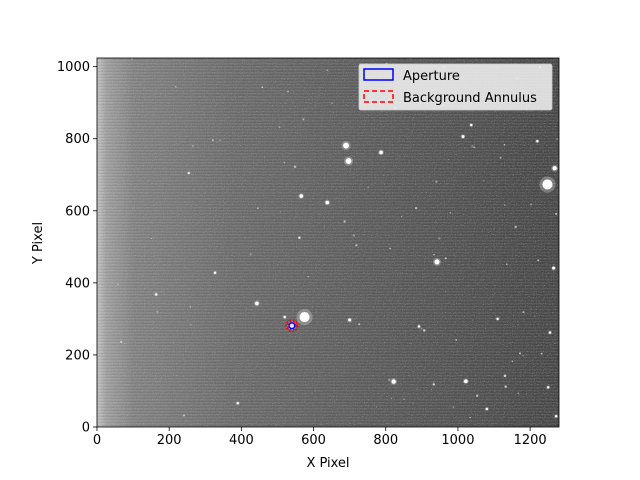  Describe the element at coordinates (169, 440) in the screenshot. I see `x-tick-label: 200` at that location.